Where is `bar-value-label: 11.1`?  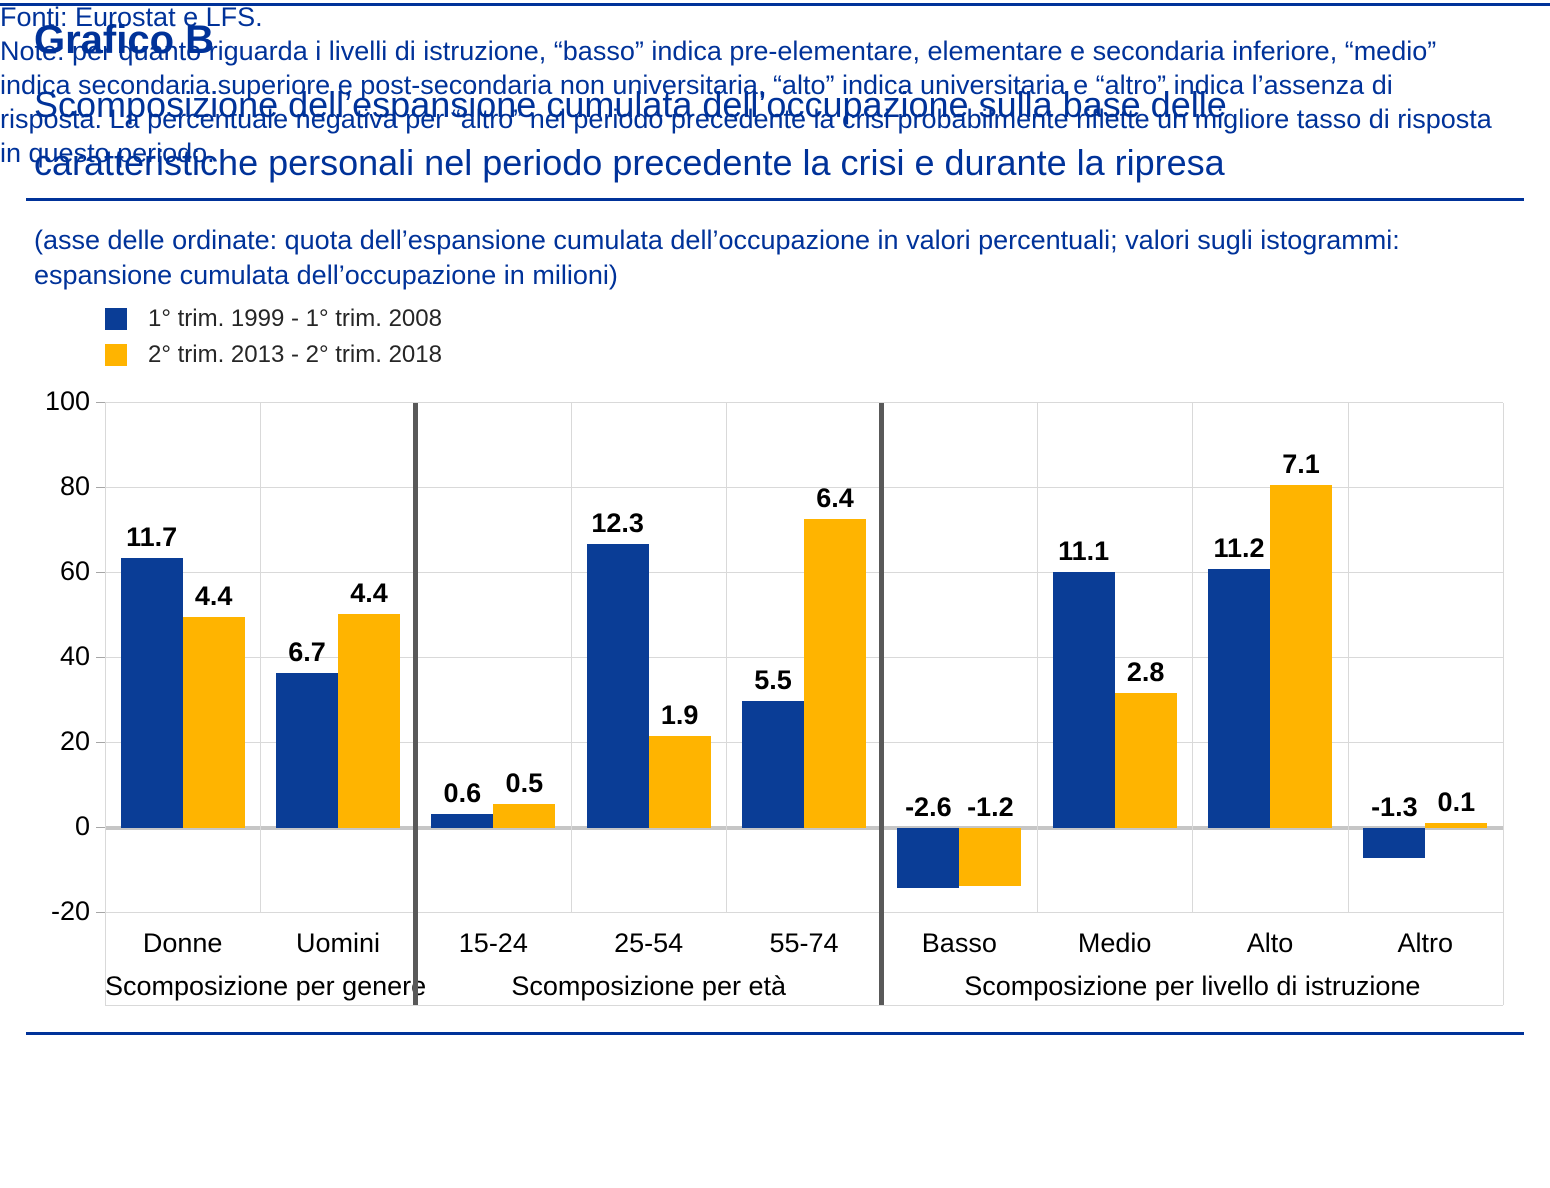
bar-value-label: 11.1 is located at coordinates (1084, 550).